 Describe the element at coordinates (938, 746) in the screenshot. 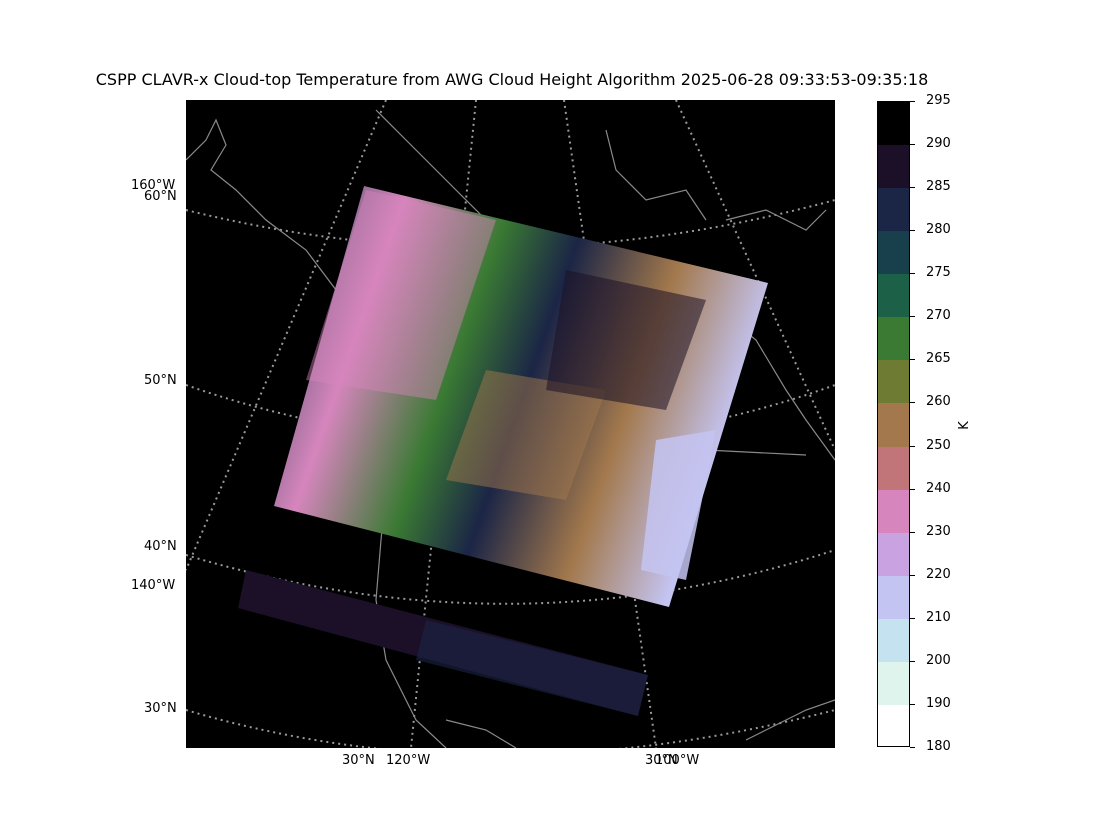

I see `colorbar-tick-label: 180` at that location.